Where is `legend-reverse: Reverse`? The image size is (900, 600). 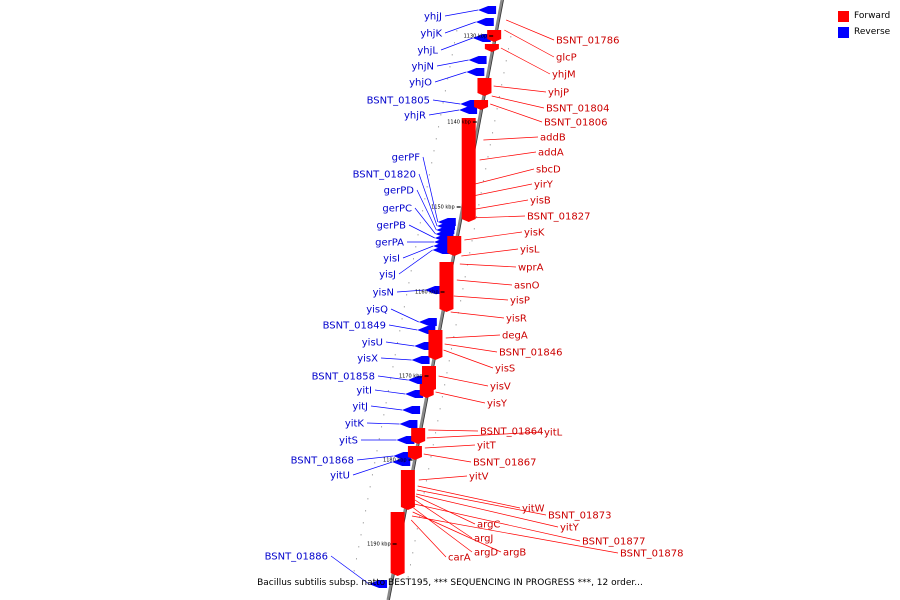 legend-reverse: Reverse is located at coordinates (864, 32).